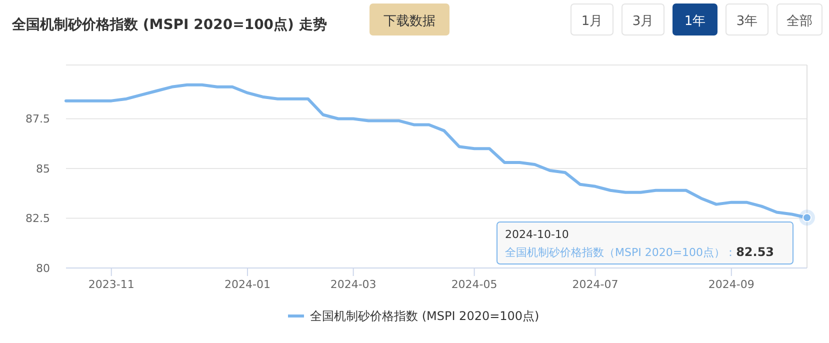  What do you see at coordinates (695, 20) in the screenshot?
I see `button: 1年` at bounding box center [695, 20].